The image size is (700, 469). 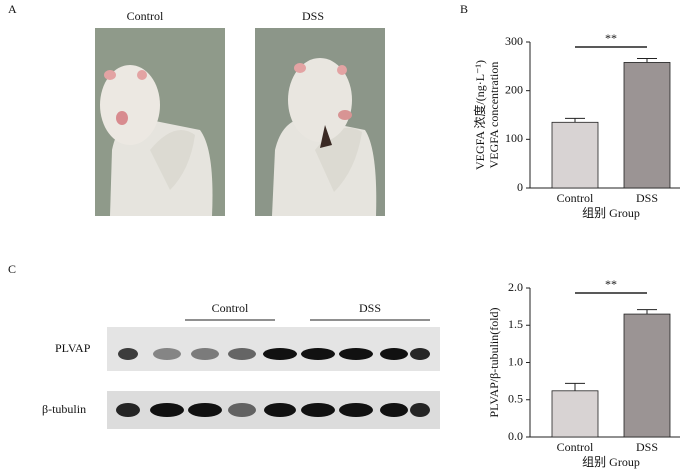 I want to click on panel-label: A, so click(x=12, y=9).